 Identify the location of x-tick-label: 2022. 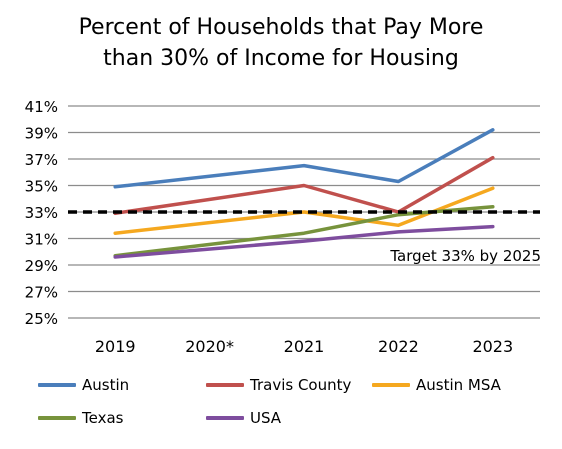
(398, 346).